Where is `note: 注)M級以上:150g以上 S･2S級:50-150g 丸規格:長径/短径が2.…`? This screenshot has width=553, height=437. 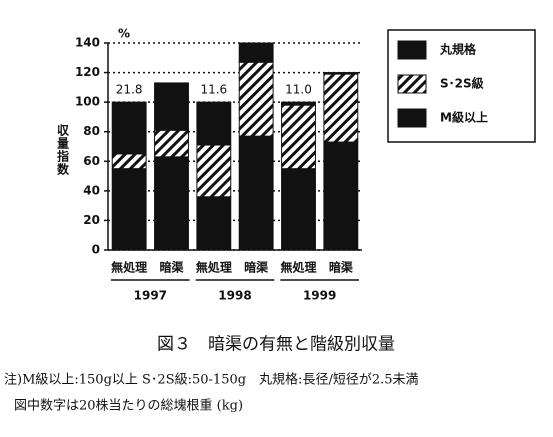 note: 注)M級以上:150g以上 S･2S級:50-150g 丸規格:長径/短径が2.… is located at coordinates (211, 380).